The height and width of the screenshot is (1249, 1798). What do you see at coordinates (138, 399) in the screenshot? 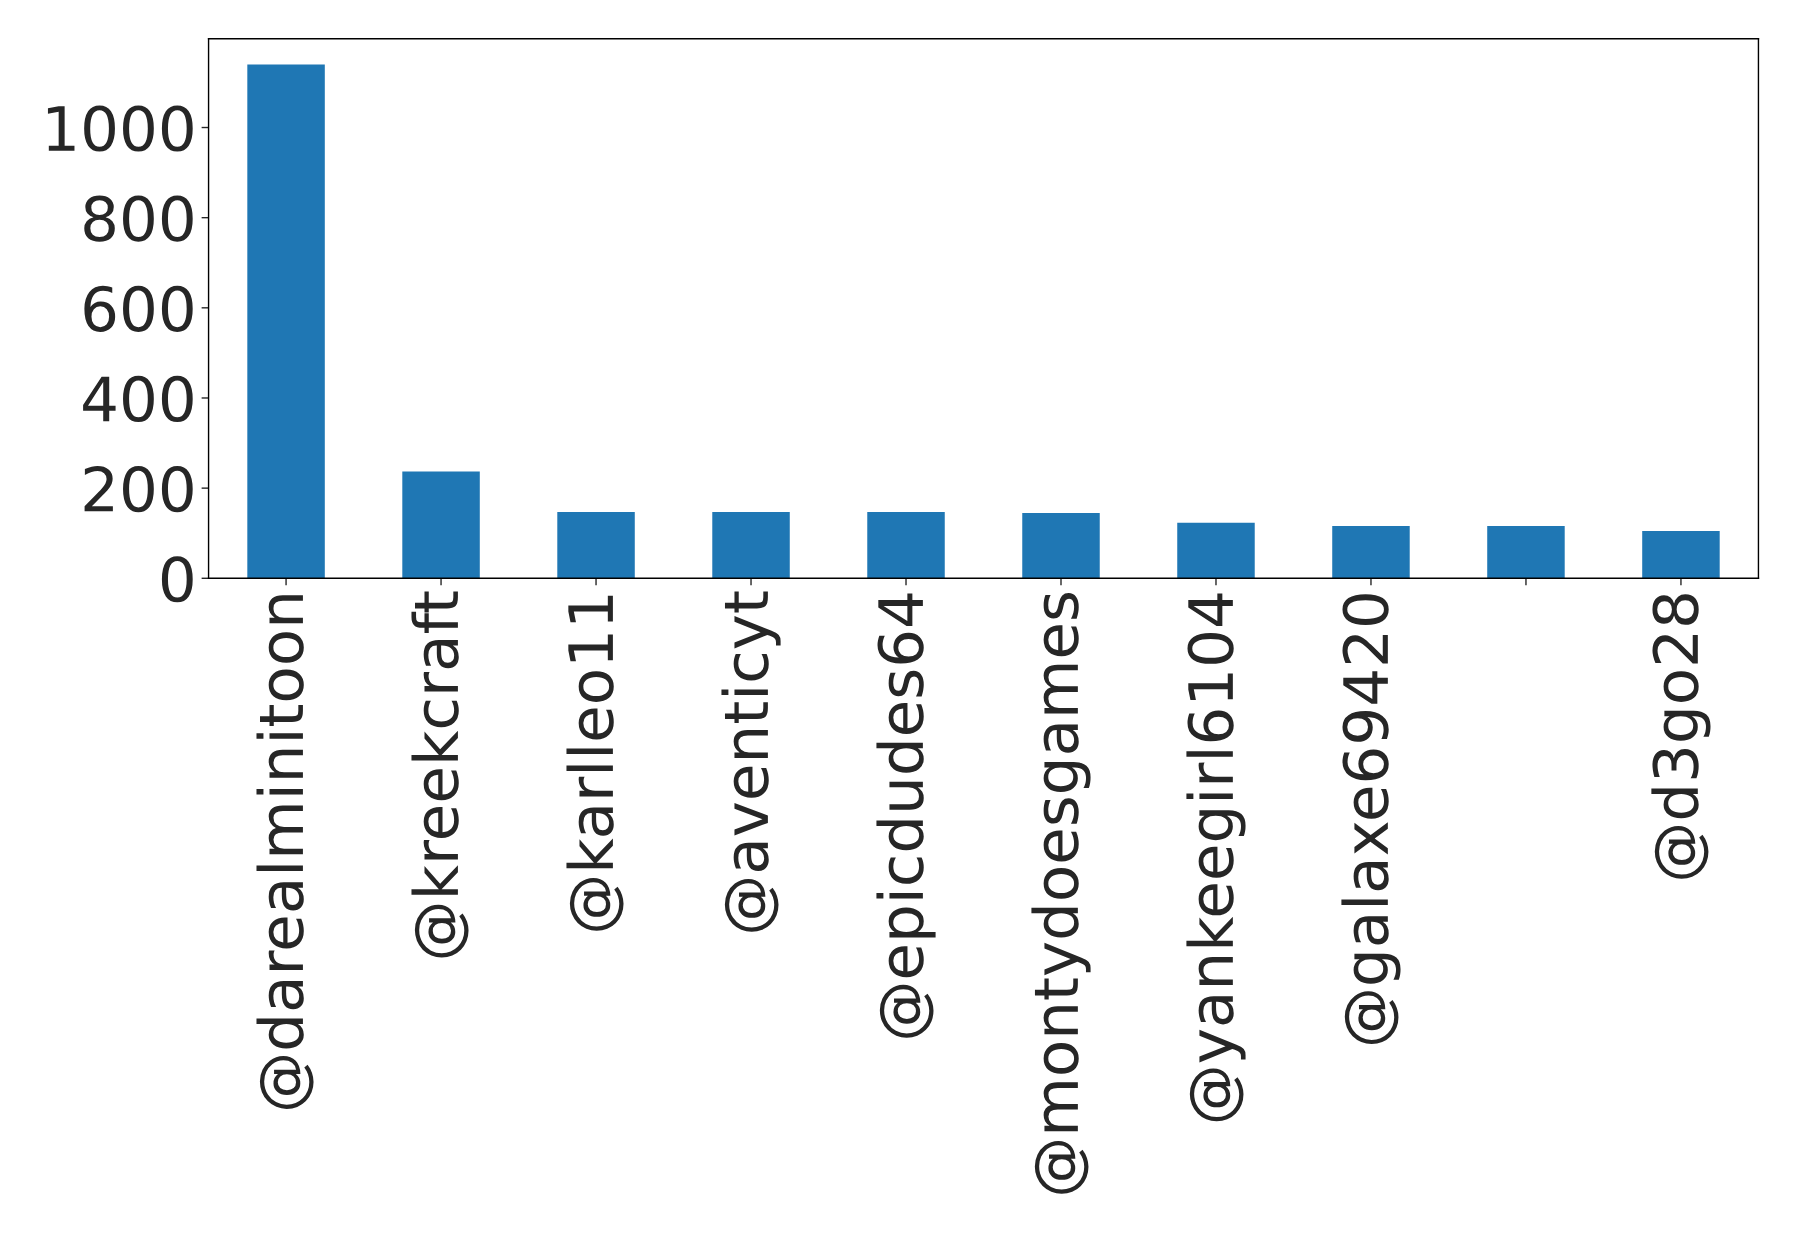
I see `y-tick-label: 400` at bounding box center [138, 399].